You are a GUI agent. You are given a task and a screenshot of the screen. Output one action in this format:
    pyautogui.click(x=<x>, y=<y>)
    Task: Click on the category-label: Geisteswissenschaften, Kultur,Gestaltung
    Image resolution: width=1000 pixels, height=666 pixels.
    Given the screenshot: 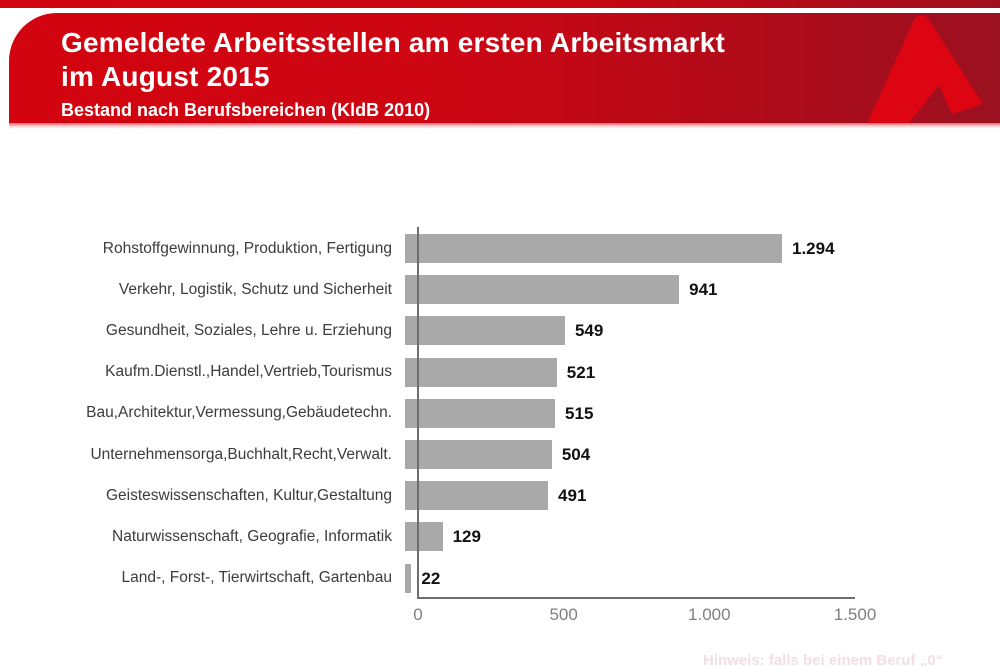 What is the action you would take?
    pyautogui.click(x=248, y=495)
    